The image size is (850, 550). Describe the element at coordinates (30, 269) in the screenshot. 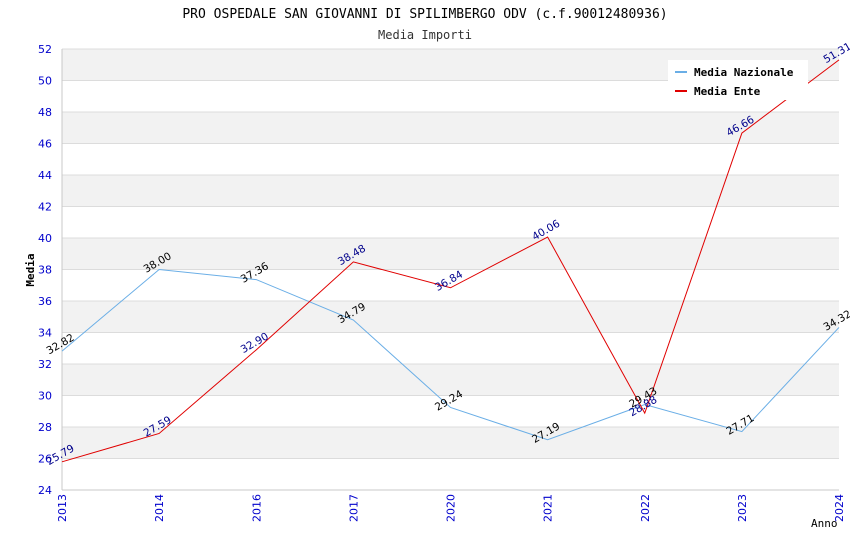

I see `y-axis-label: Media` at that location.